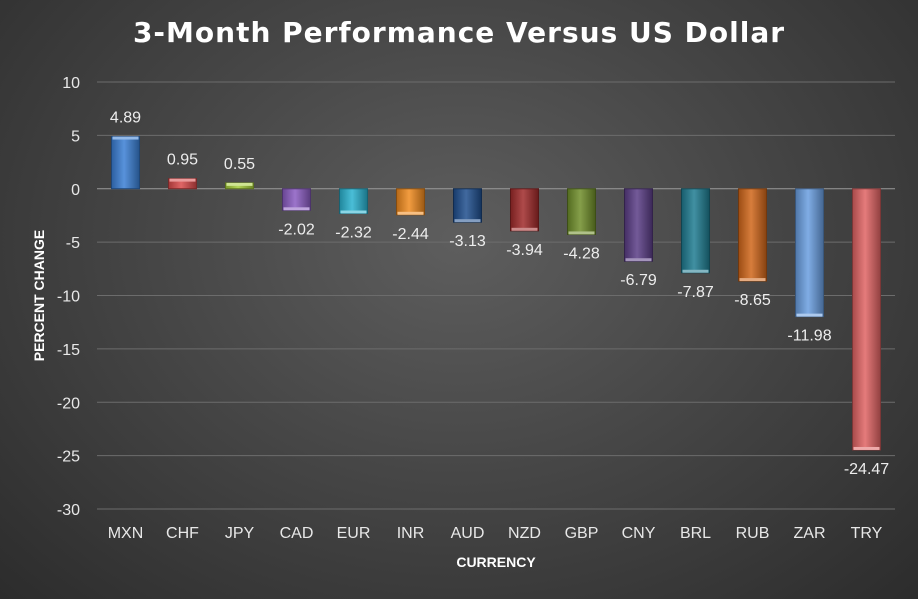 This screenshot has width=918, height=599. Describe the element at coordinates (866, 469) in the screenshot. I see `data-label: -24.47` at that location.